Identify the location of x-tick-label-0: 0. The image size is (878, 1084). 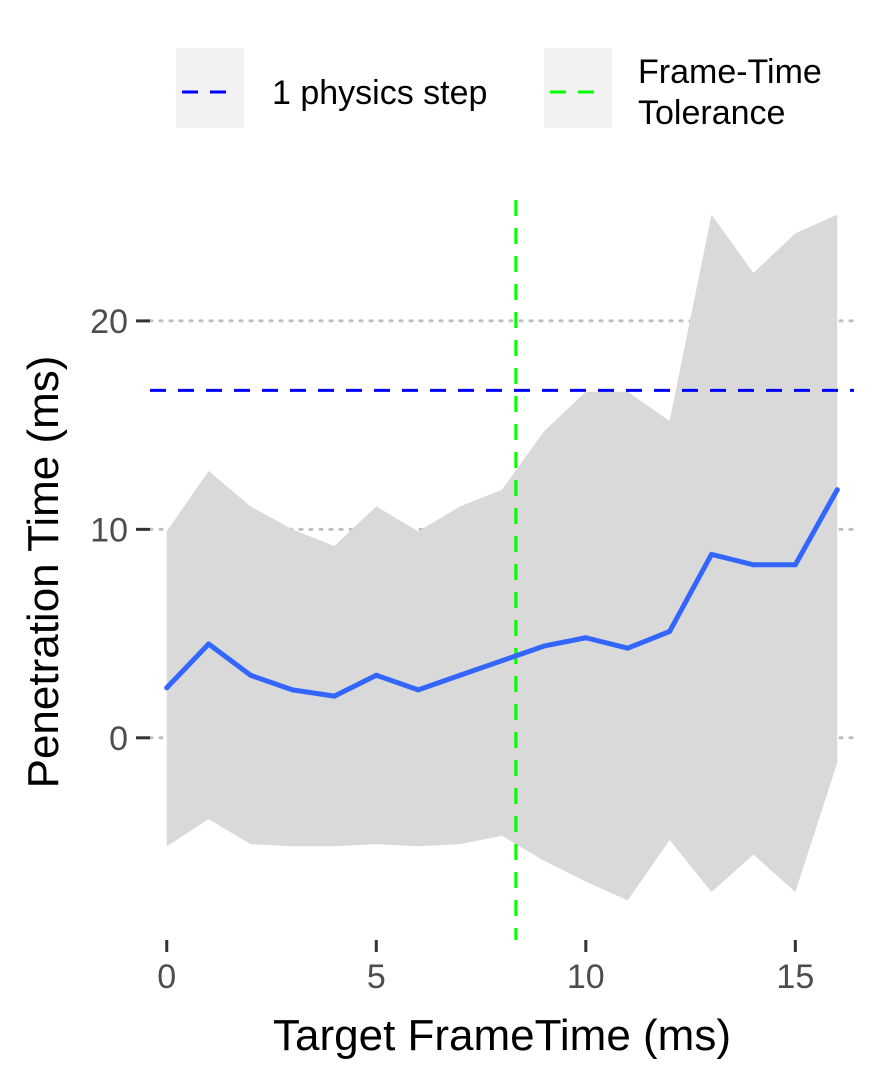
(166, 977).